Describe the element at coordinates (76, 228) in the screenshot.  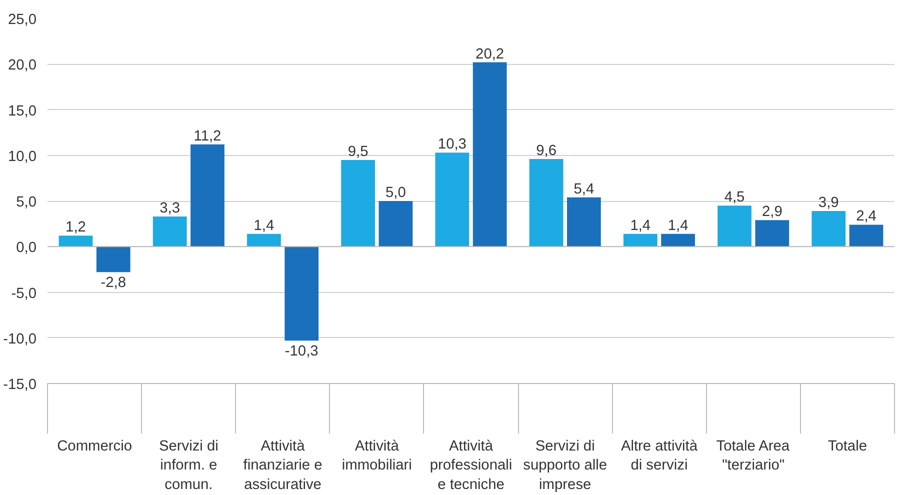
I see `data-label: 1,2` at that location.